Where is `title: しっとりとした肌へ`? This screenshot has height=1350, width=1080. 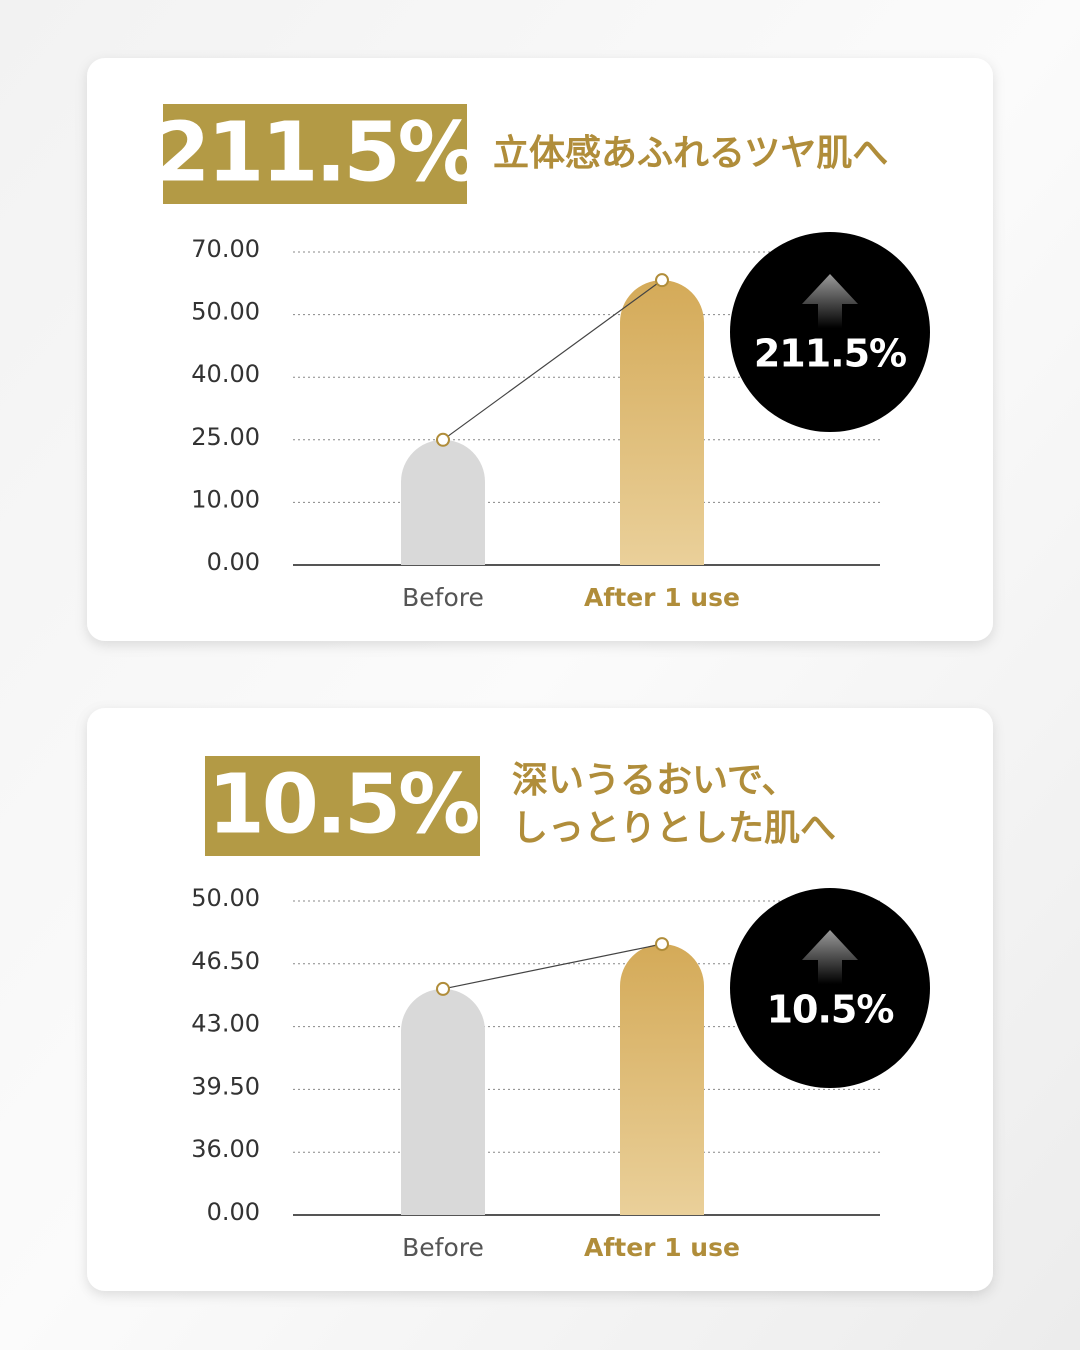
title: しっとりとした肌へ is located at coordinates (674, 828).